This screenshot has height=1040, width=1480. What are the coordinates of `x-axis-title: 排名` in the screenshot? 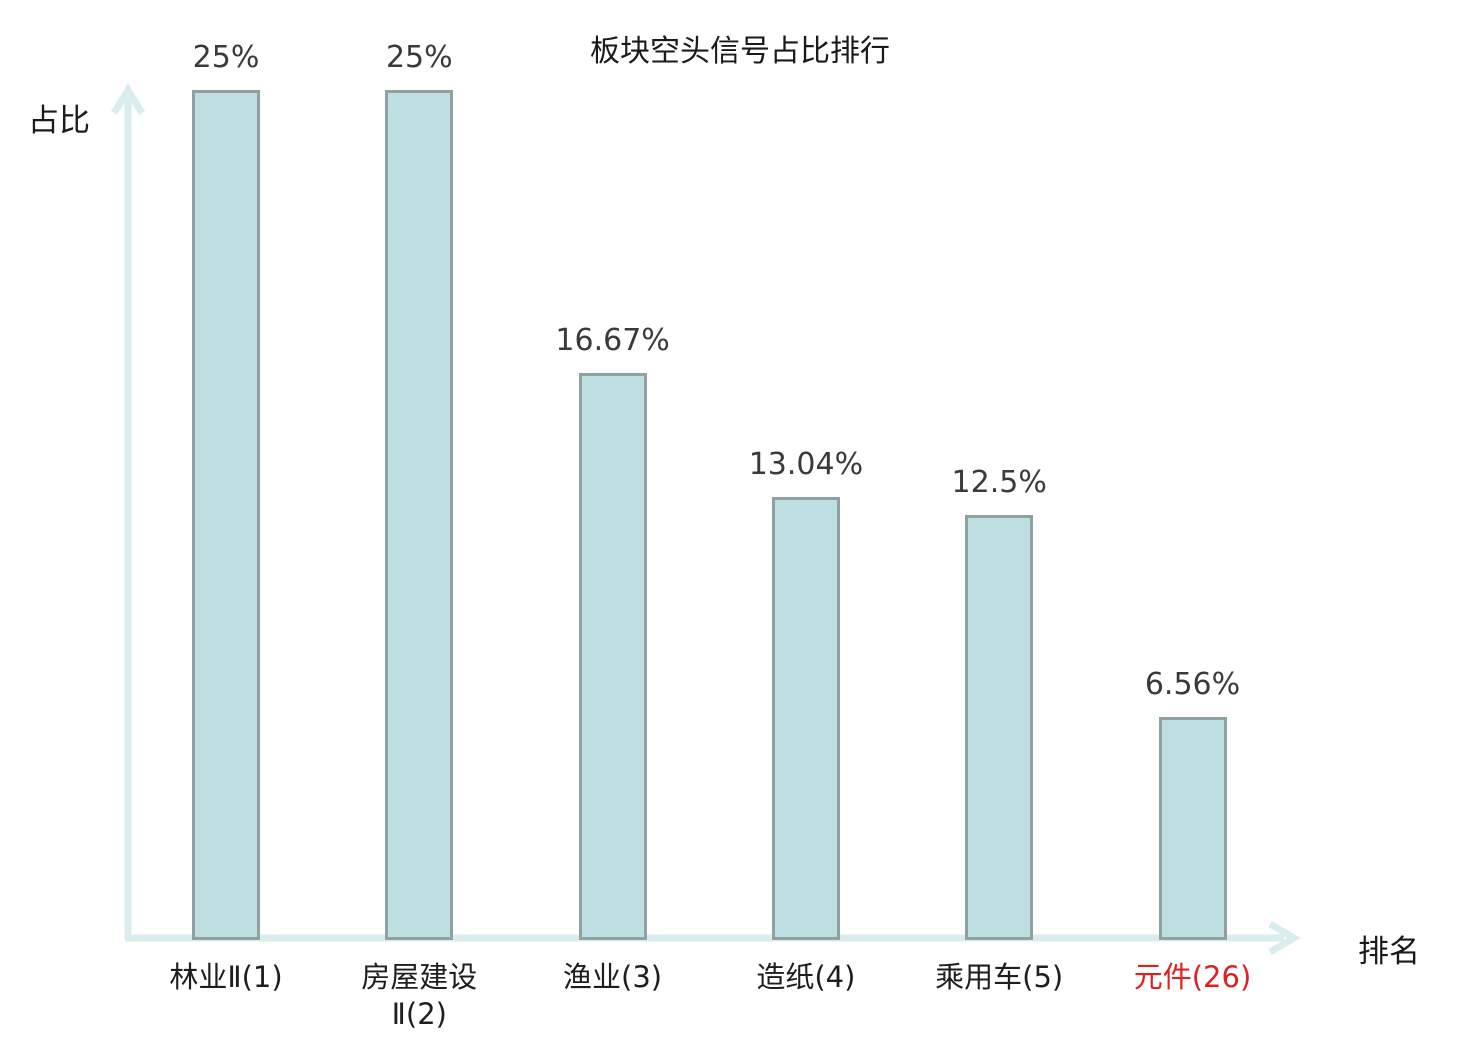 It's located at (1389, 952).